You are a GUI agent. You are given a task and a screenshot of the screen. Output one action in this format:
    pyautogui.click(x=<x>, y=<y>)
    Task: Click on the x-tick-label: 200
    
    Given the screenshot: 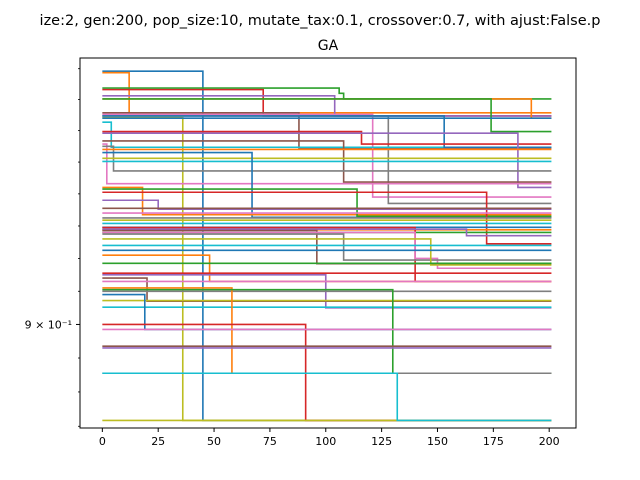 What is the action you would take?
    pyautogui.click(x=549, y=441)
    